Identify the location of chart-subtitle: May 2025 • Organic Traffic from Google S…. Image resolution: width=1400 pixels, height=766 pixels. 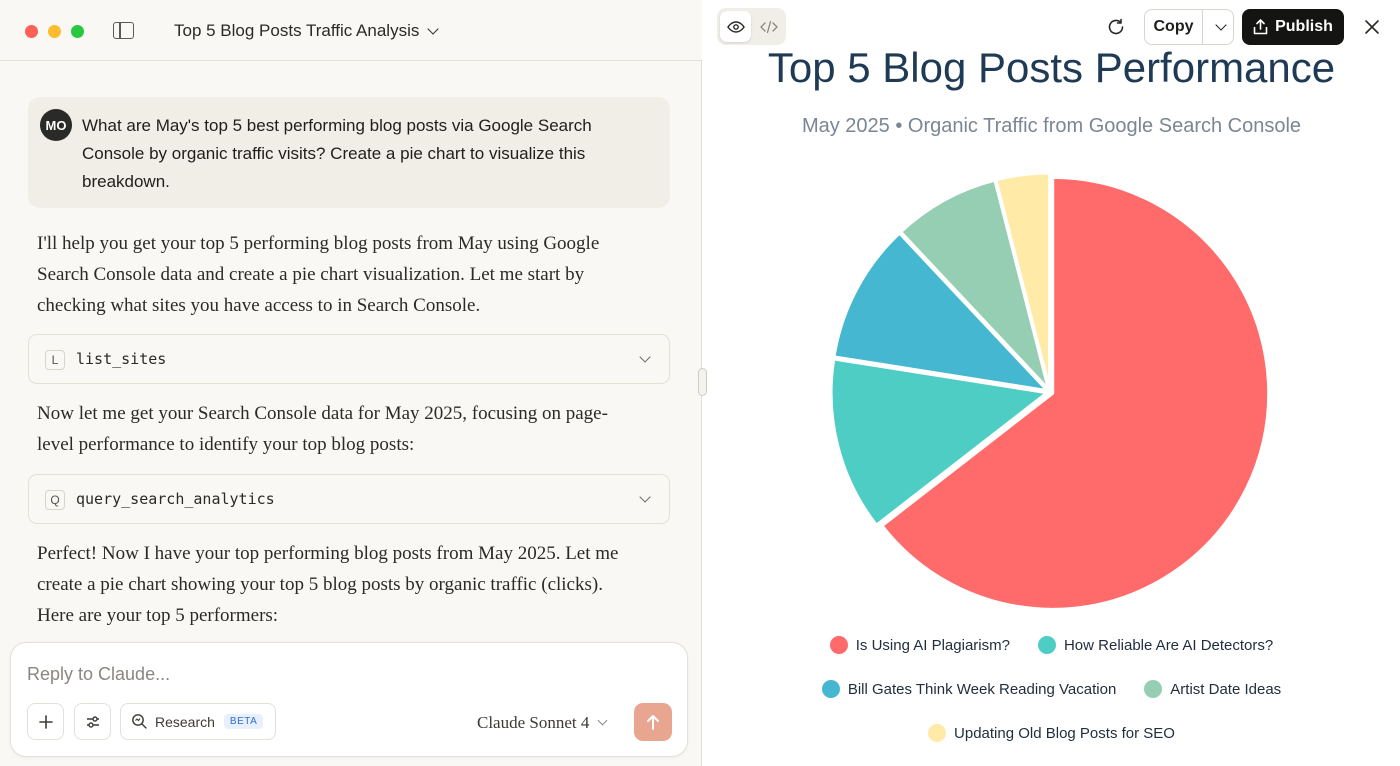
(1051, 126).